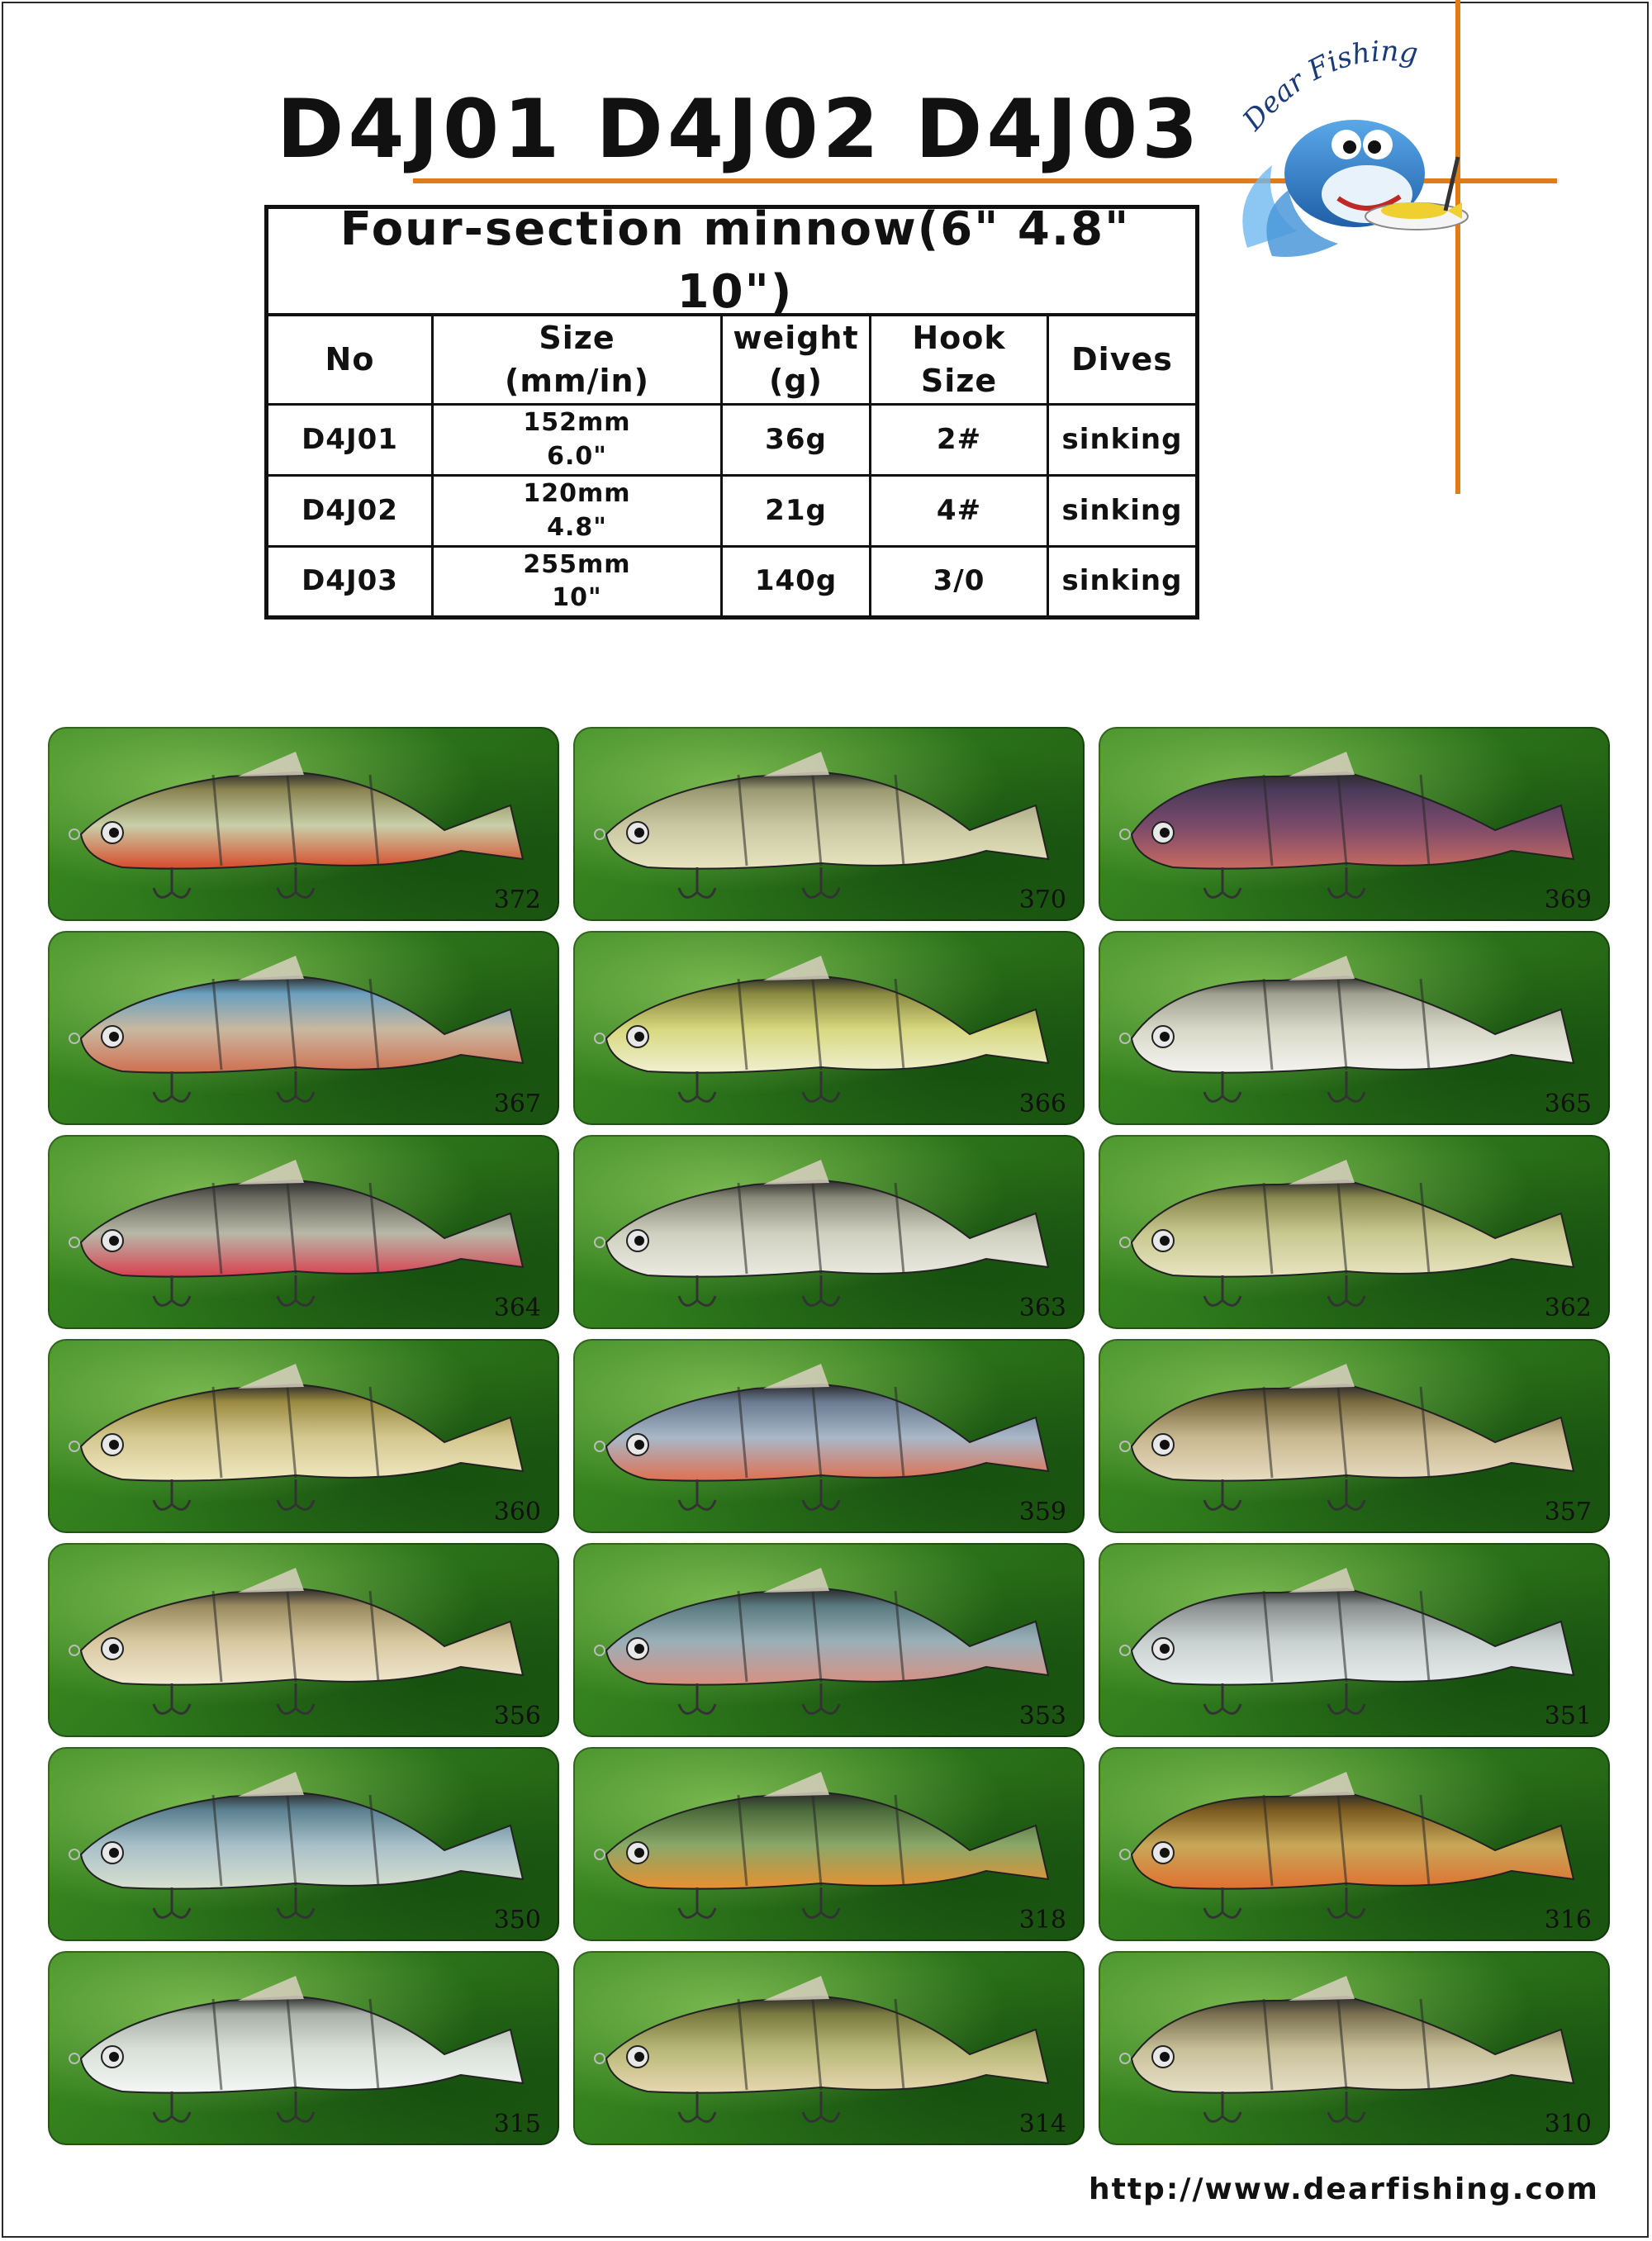 The image size is (1652, 2241). I want to click on product-tile: 365, so click(1354, 1028).